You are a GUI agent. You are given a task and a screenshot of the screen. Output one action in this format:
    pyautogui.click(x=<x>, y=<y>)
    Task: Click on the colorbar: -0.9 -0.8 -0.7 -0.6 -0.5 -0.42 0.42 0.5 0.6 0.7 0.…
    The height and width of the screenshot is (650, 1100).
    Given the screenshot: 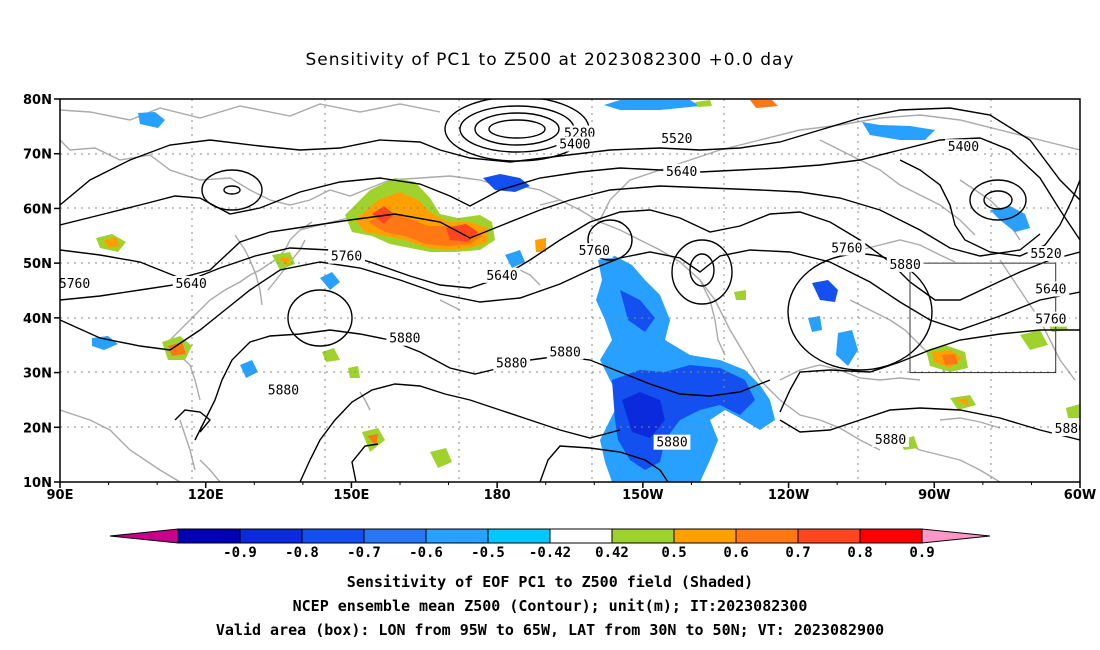 What is the action you would take?
    pyautogui.click(x=550, y=544)
    